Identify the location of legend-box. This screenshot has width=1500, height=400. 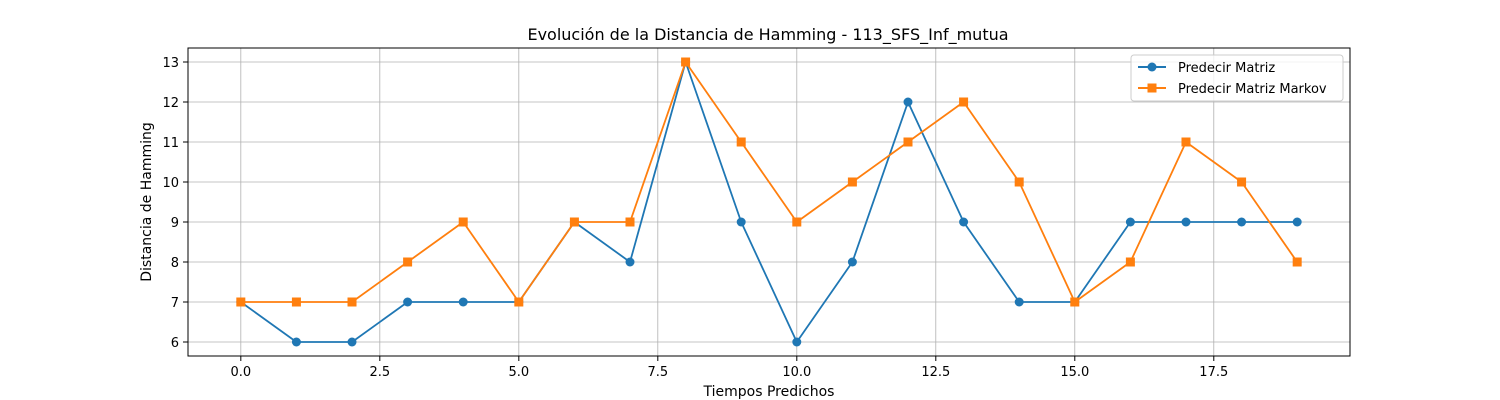
(1237, 78).